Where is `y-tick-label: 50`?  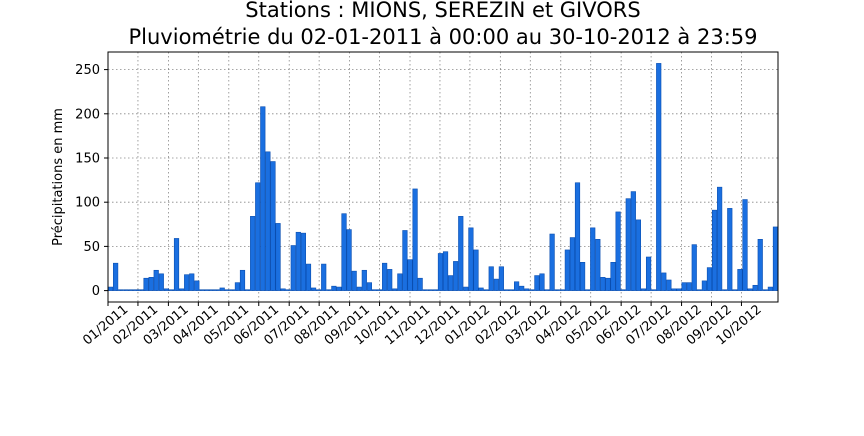
y-tick-label: 50 is located at coordinates (91, 247).